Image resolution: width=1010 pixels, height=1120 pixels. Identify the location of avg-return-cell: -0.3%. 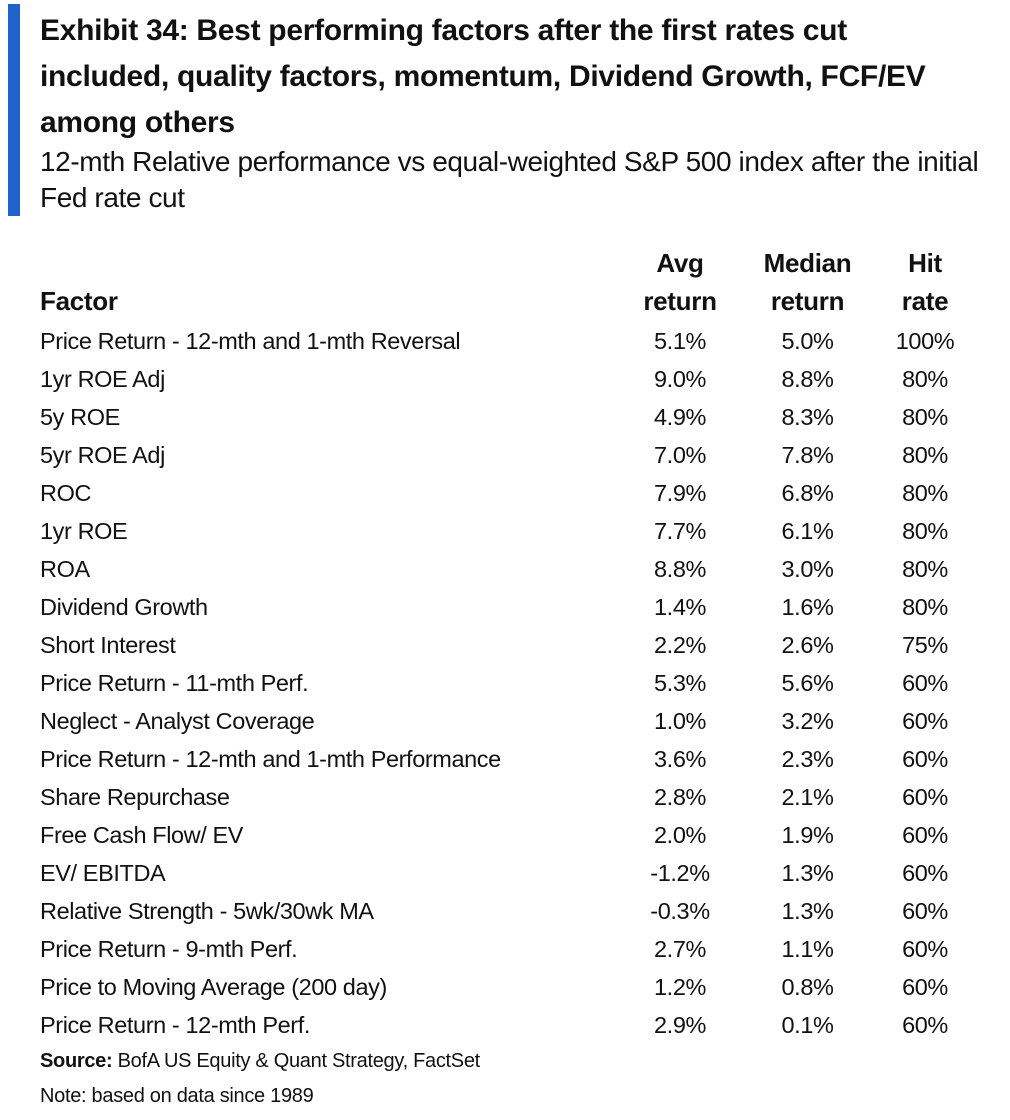
(680, 911).